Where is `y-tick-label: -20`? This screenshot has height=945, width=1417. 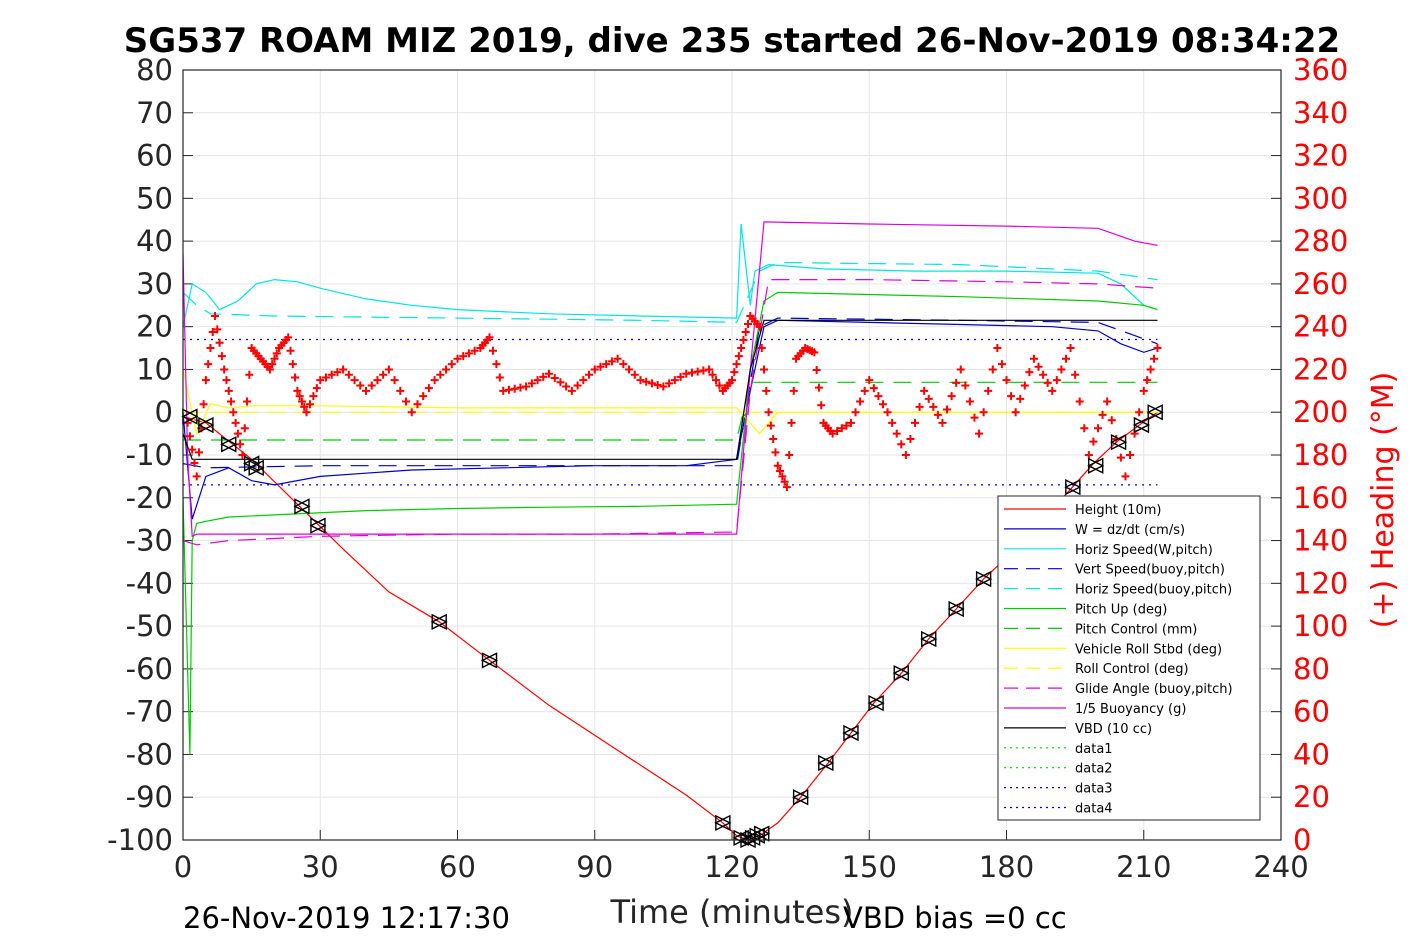 y-tick-label: -20 is located at coordinates (149, 498).